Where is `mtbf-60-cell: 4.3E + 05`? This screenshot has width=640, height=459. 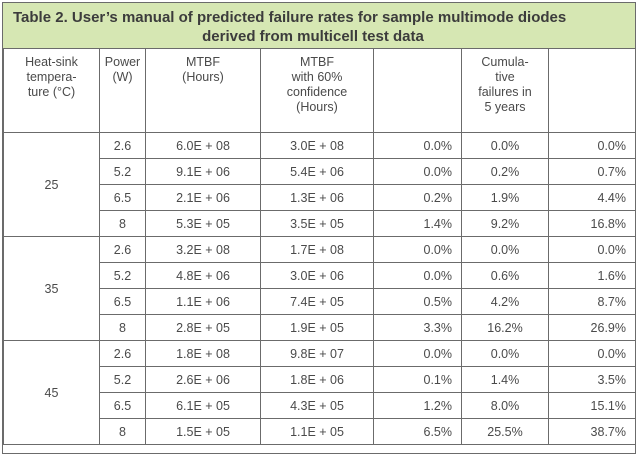 mtbf-60-cell: 4.3E + 05 is located at coordinates (317, 405).